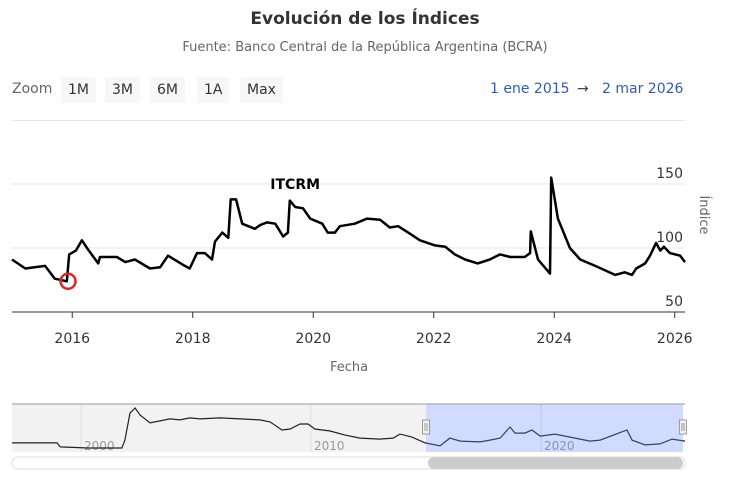 The image size is (730, 486). What do you see at coordinates (434, 339) in the screenshot?
I see `x-tick-label: 2022` at bounding box center [434, 339].